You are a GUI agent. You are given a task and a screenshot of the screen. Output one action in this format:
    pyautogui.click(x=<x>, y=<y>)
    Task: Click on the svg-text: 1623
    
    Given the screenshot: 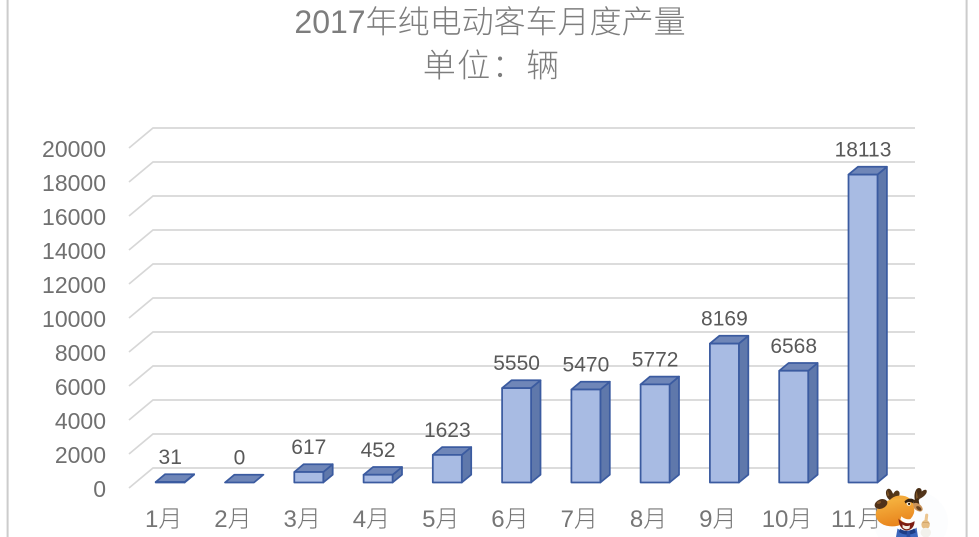 What is the action you would take?
    pyautogui.click(x=447, y=430)
    